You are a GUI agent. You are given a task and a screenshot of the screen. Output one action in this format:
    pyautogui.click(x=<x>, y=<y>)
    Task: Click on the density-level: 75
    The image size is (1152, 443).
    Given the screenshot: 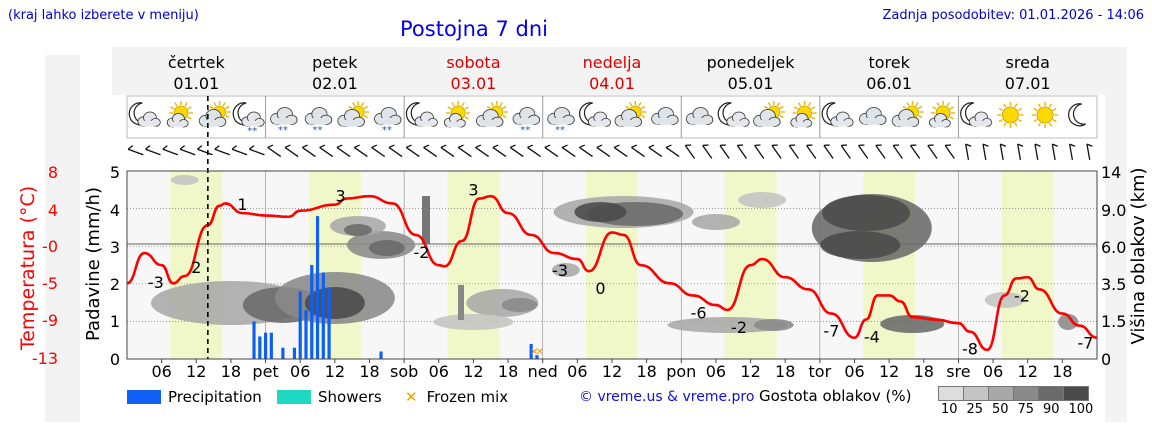 What is the action you would take?
    pyautogui.click(x=1026, y=409)
    